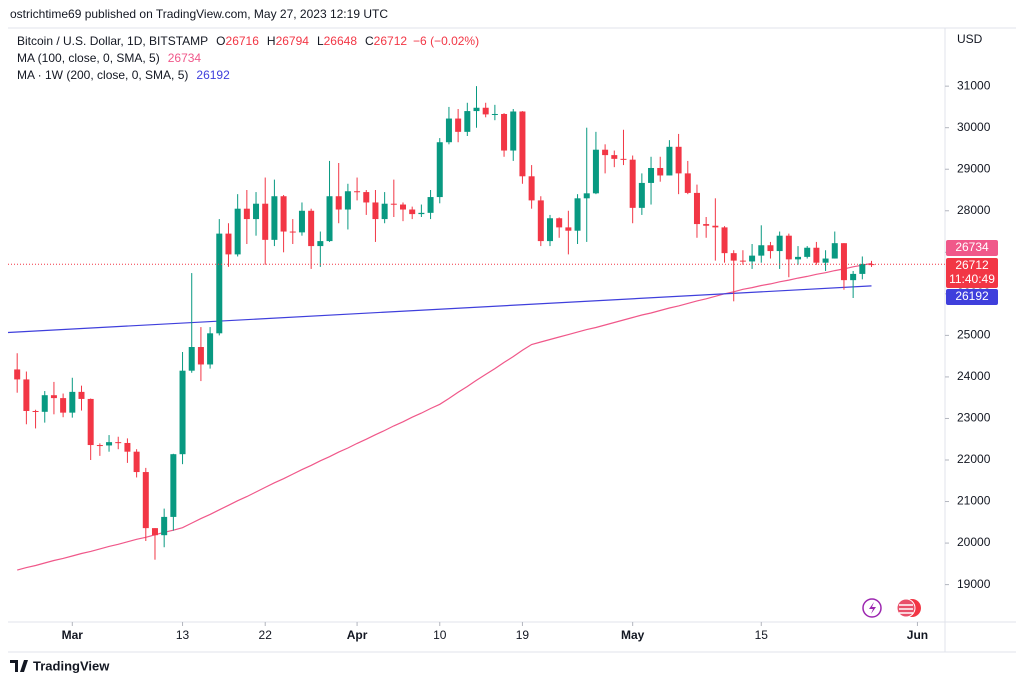 The height and width of the screenshot is (683, 1024). I want to click on x-tick-label: 22, so click(266, 635).